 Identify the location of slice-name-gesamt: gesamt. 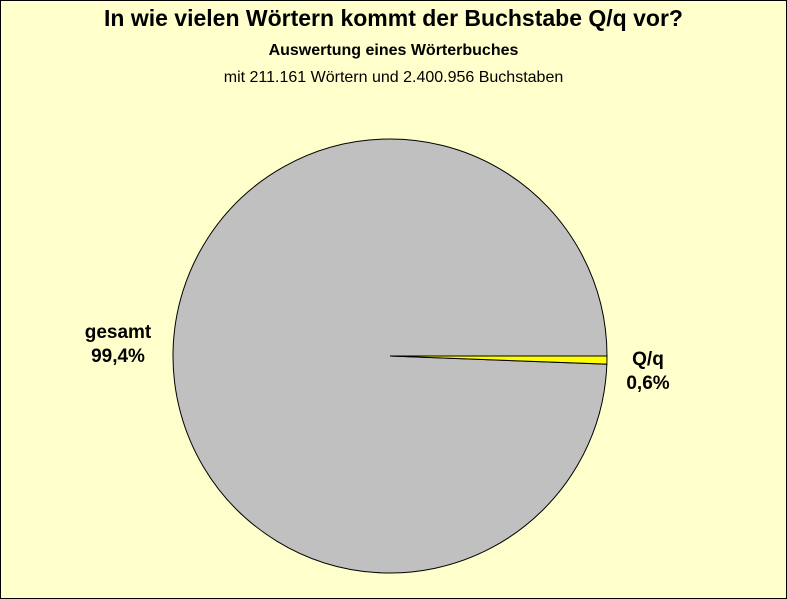
(118, 332).